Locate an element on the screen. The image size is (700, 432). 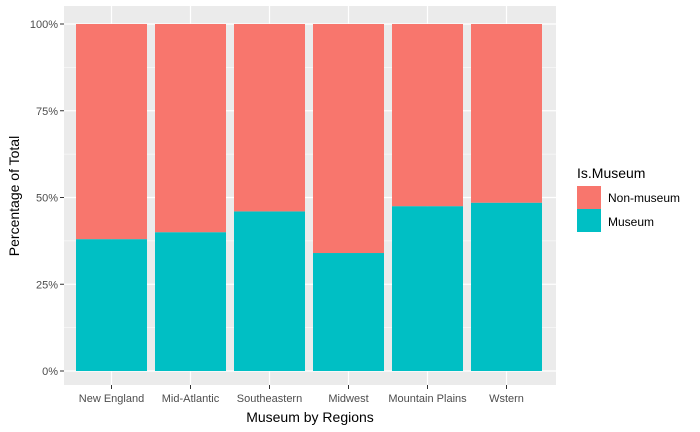
y-tick-label: 75% is located at coordinates (47, 112).